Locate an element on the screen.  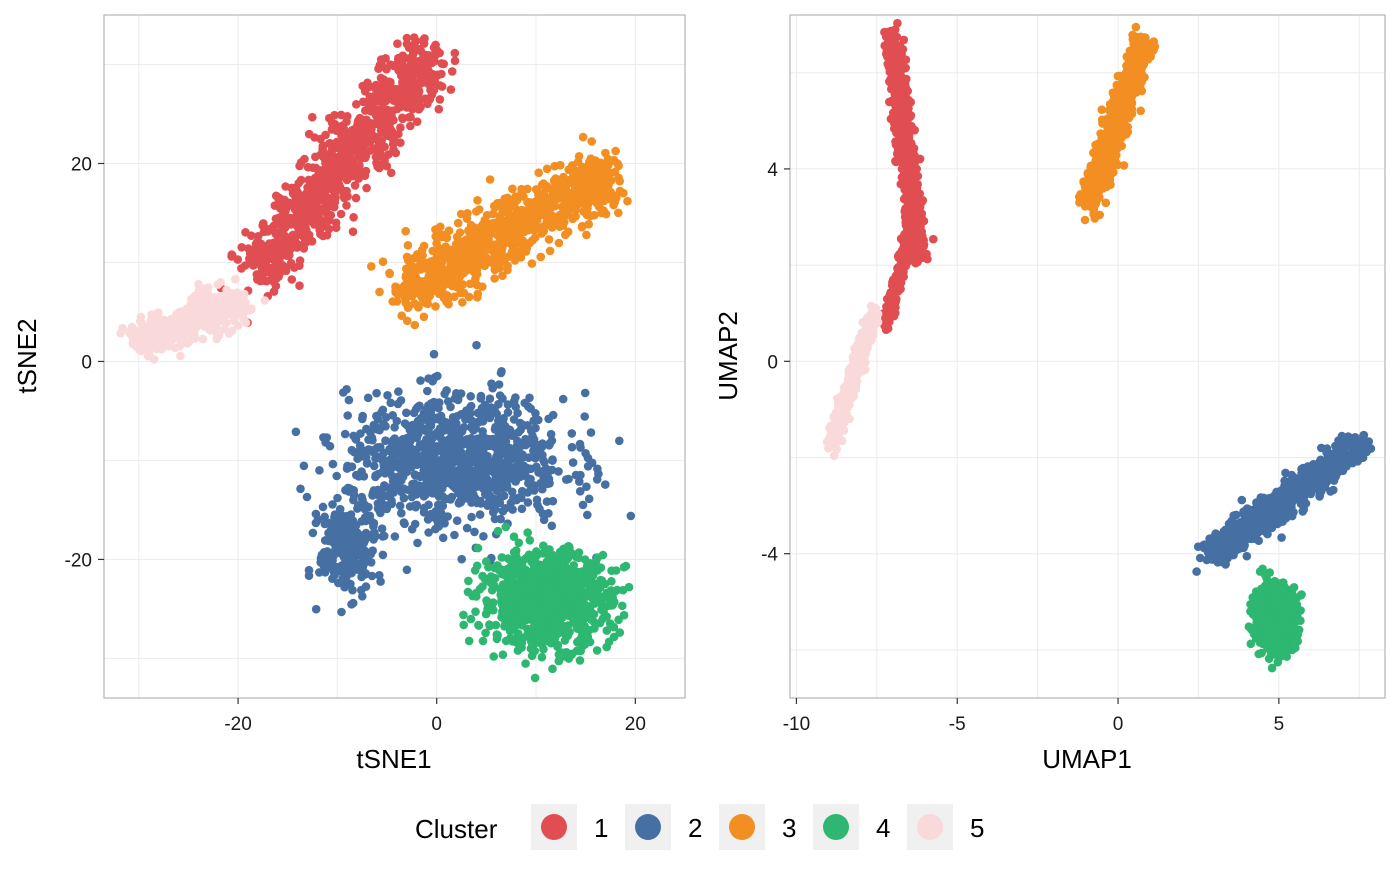
x-tick-label: -20 is located at coordinates (237, 724).